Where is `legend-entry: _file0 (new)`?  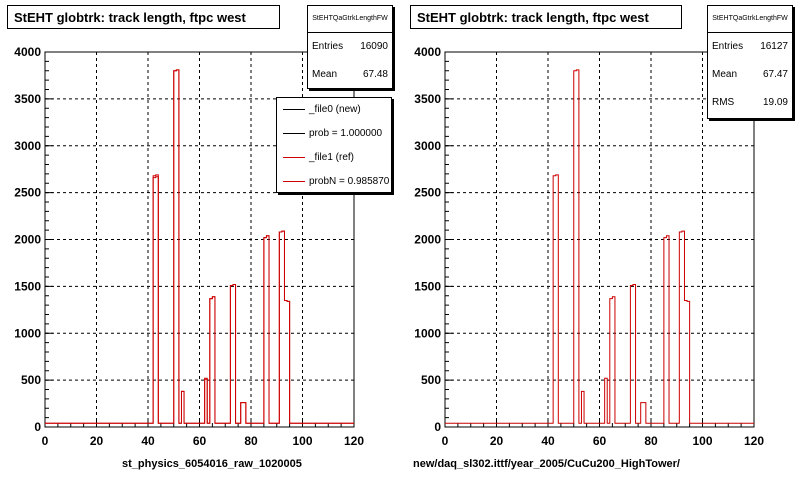 legend-entry: _file0 (new) is located at coordinates (334, 110).